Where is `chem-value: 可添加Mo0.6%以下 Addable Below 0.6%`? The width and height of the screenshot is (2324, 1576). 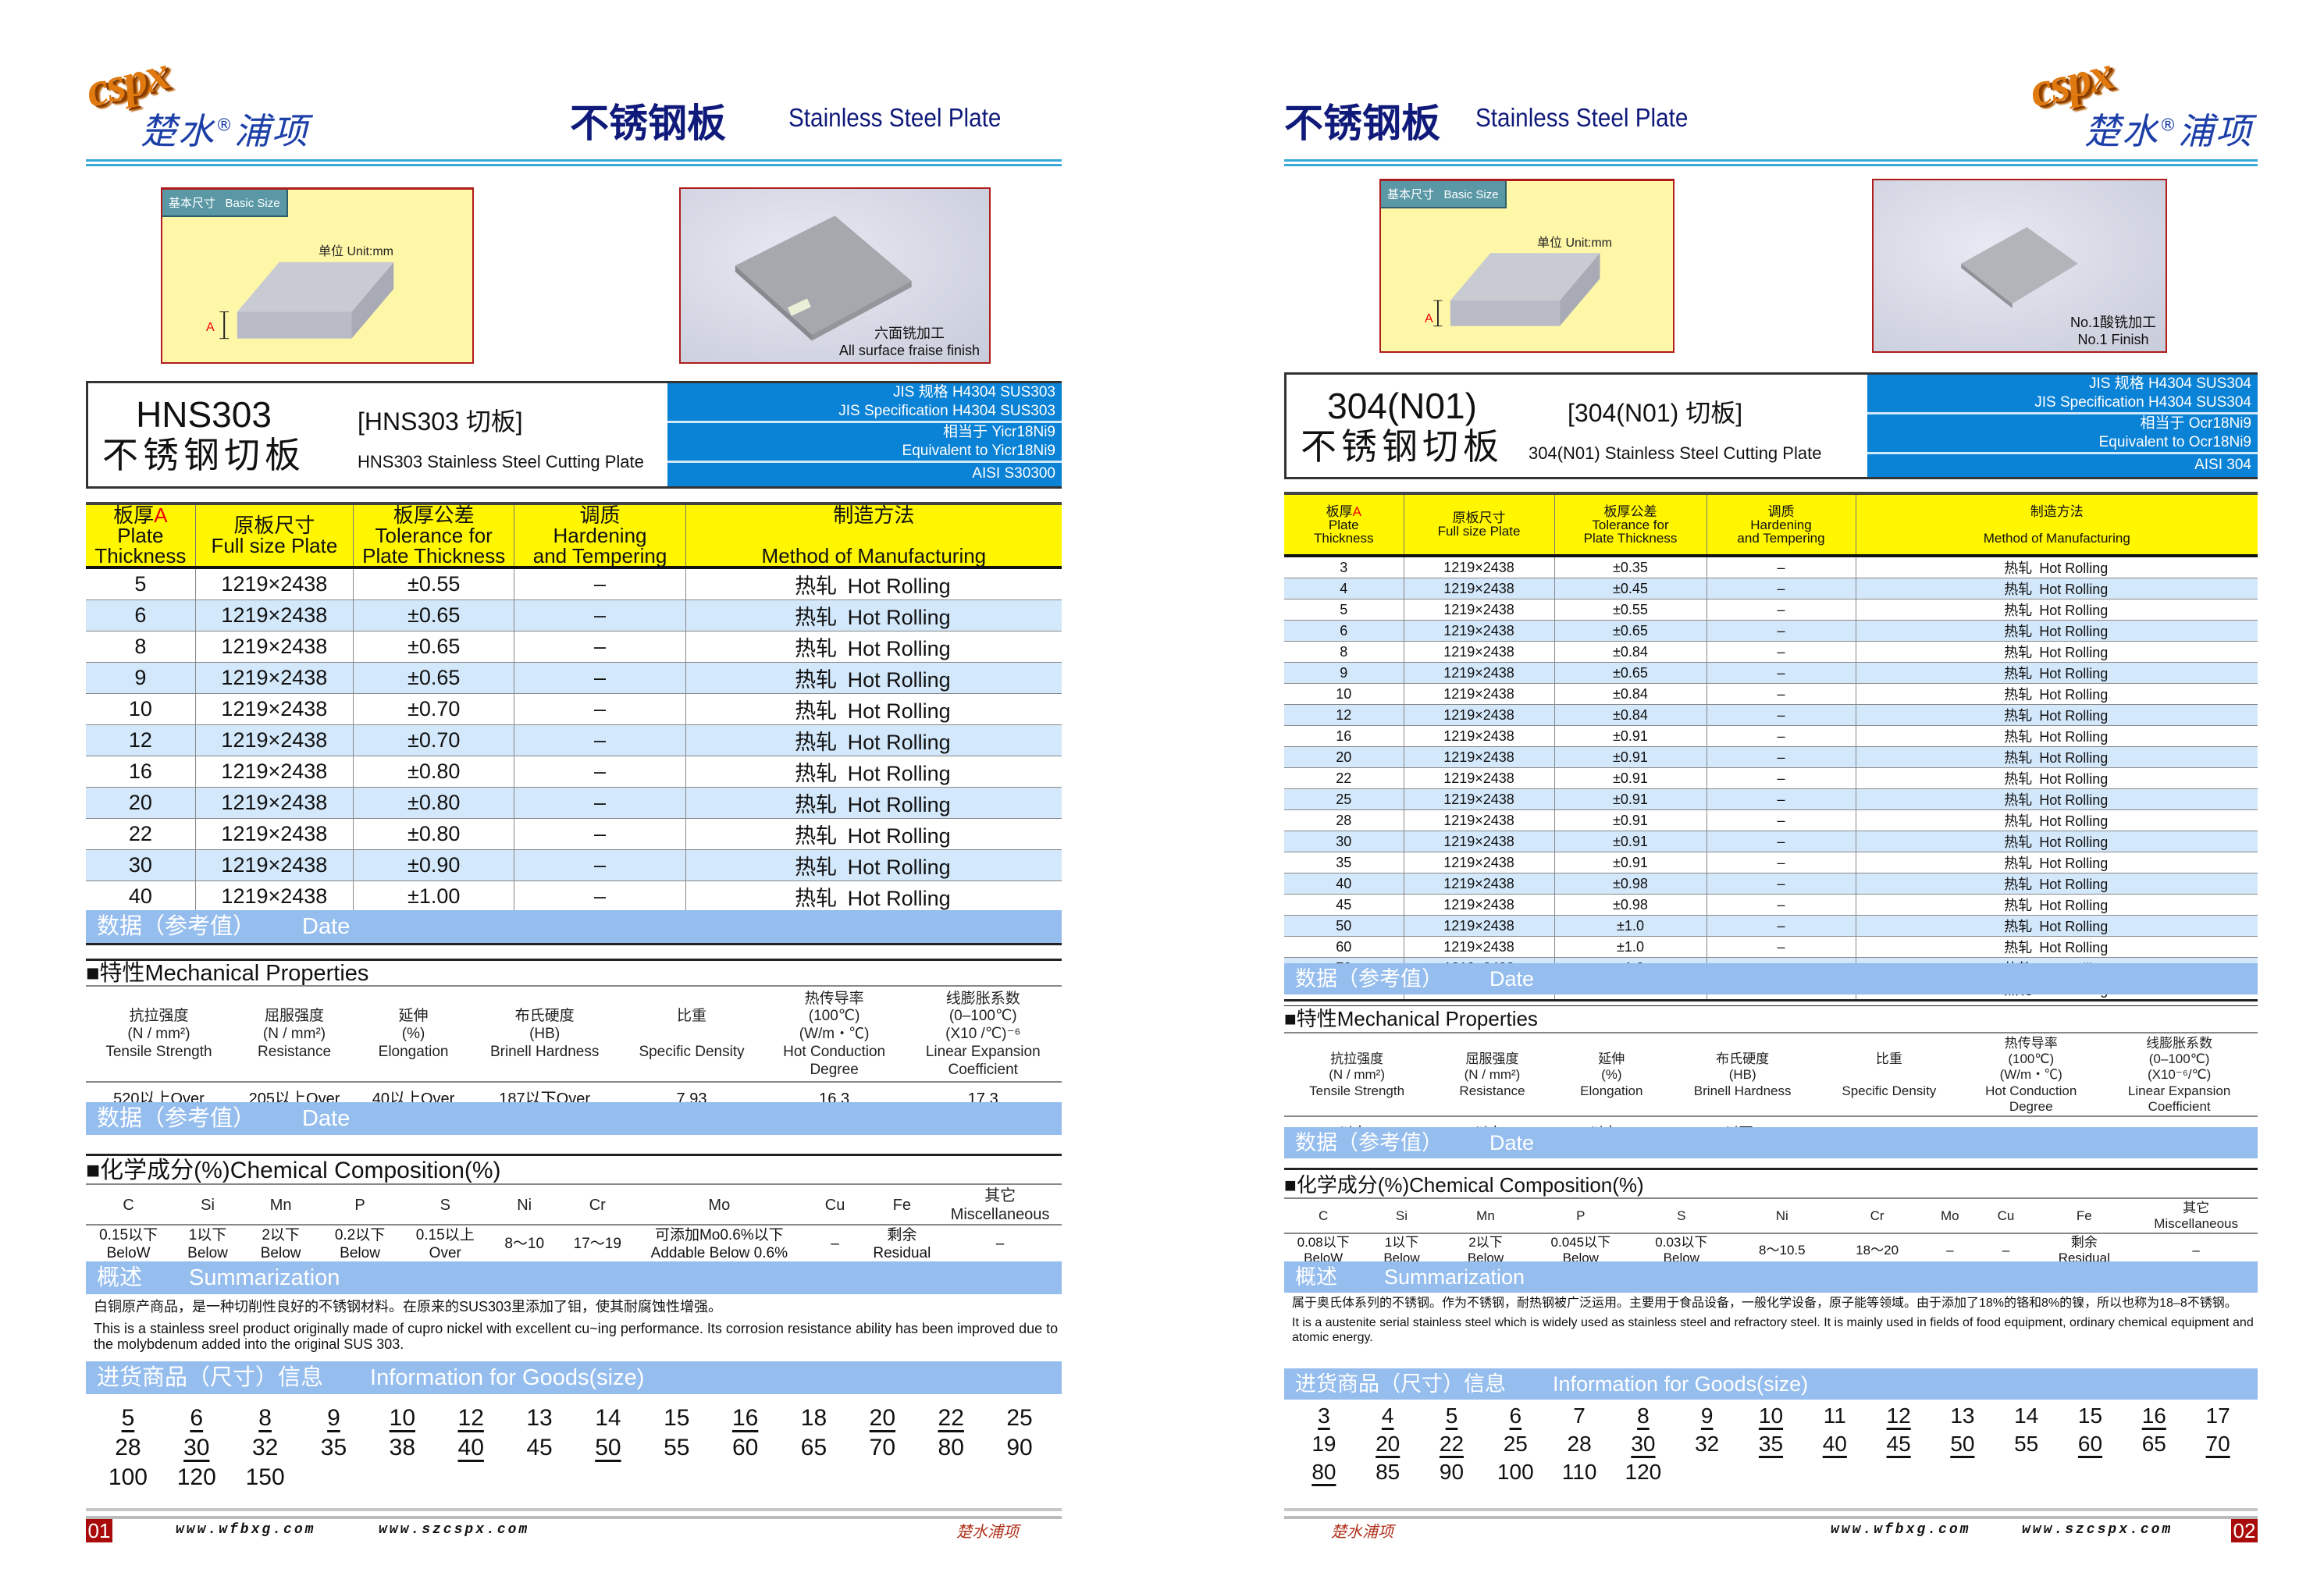 chem-value: 可添加Mo0.6%以下 Addable Below 0.6% is located at coordinates (719, 1243).